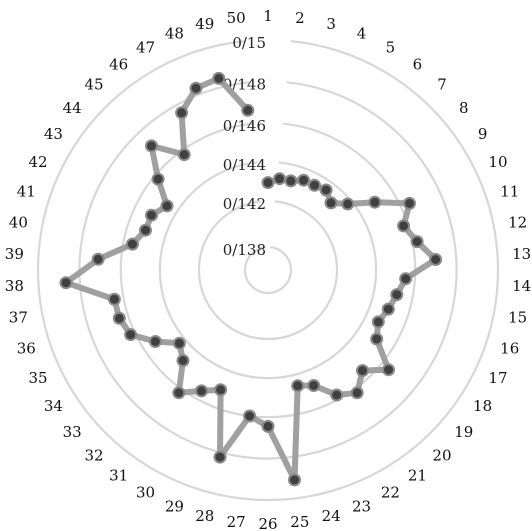 This screenshot has width=532, height=531. What do you see at coordinates (299, 522) in the screenshot?
I see `category-label: 25` at bounding box center [299, 522].